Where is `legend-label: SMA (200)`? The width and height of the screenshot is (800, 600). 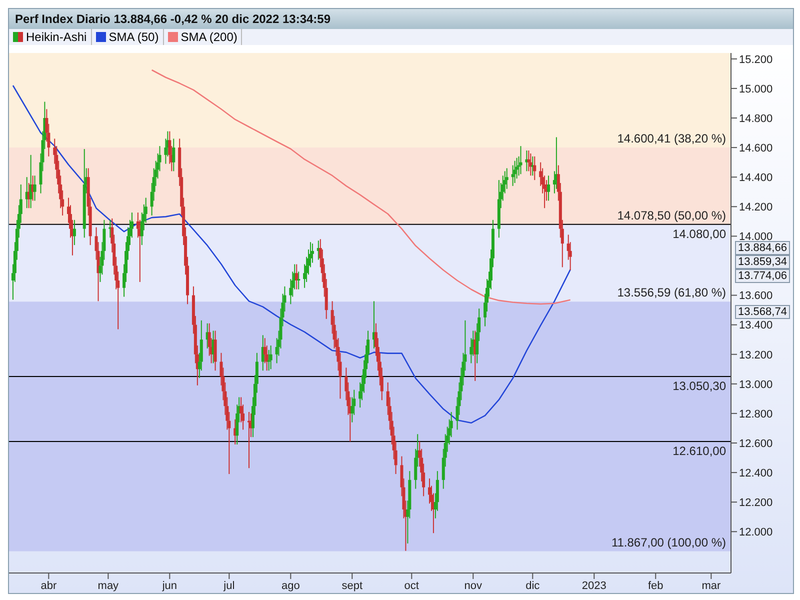 legend-label: SMA (200) is located at coordinates (209, 37).